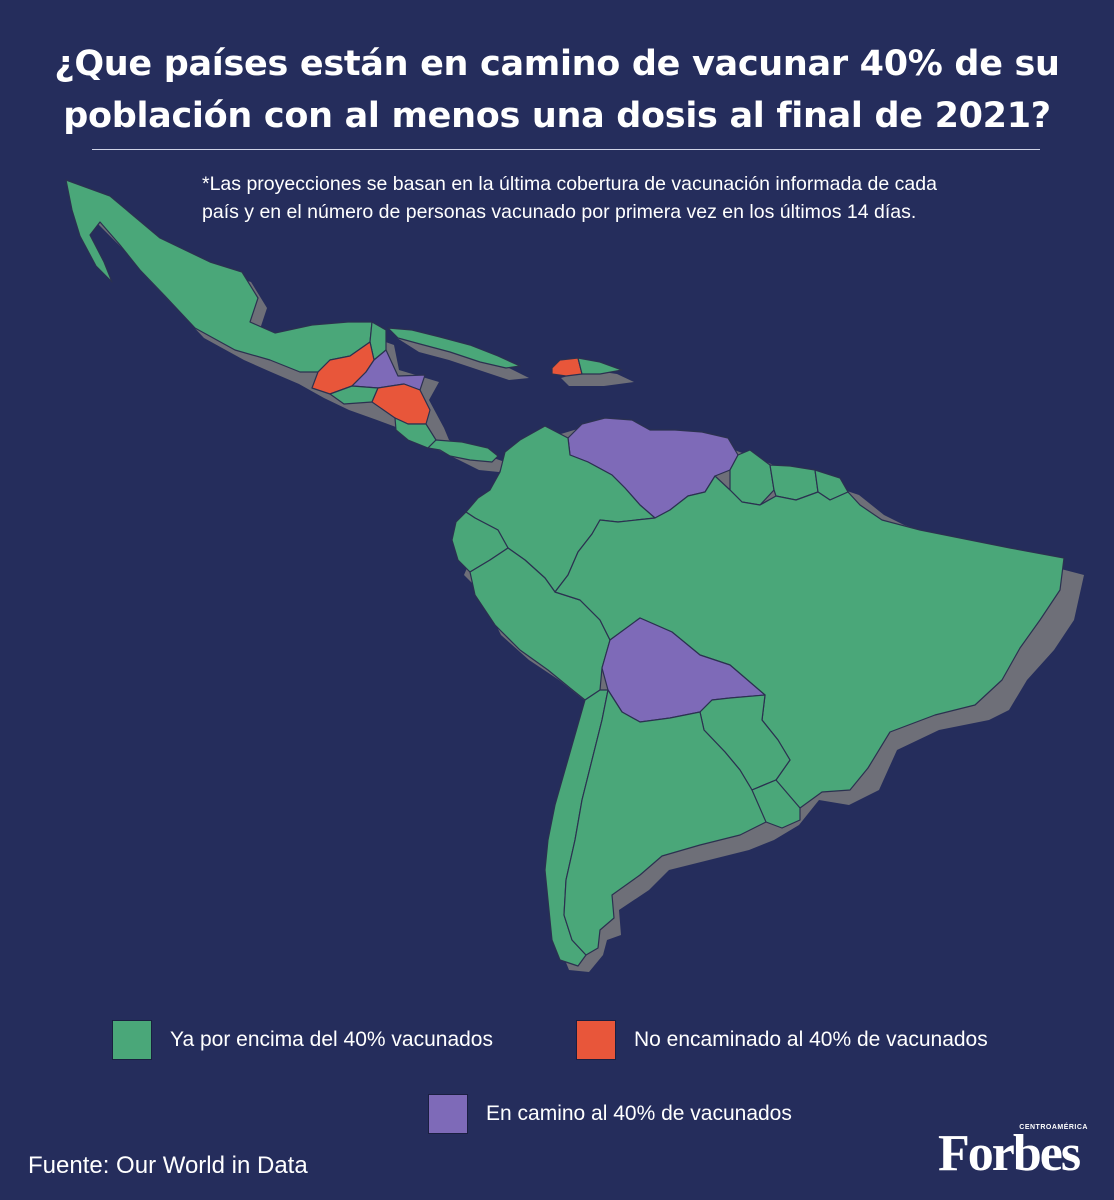 The width and height of the screenshot is (1114, 1200). Describe the element at coordinates (463, 451) in the screenshot. I see `country-panama` at that location.